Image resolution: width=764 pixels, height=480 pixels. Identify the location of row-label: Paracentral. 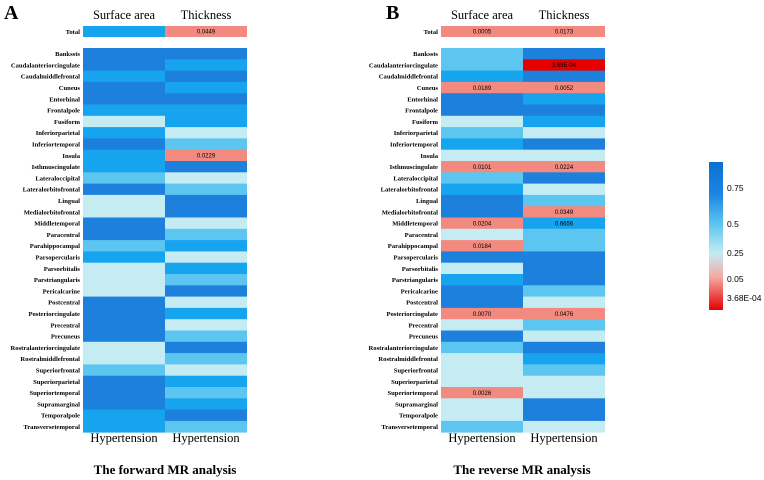
(421, 235).